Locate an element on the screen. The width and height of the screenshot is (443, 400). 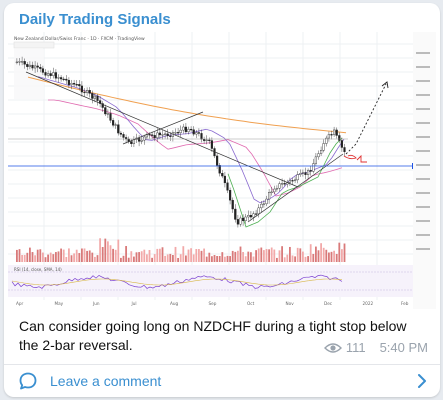
projection-arrow is located at coordinates (385, 85).